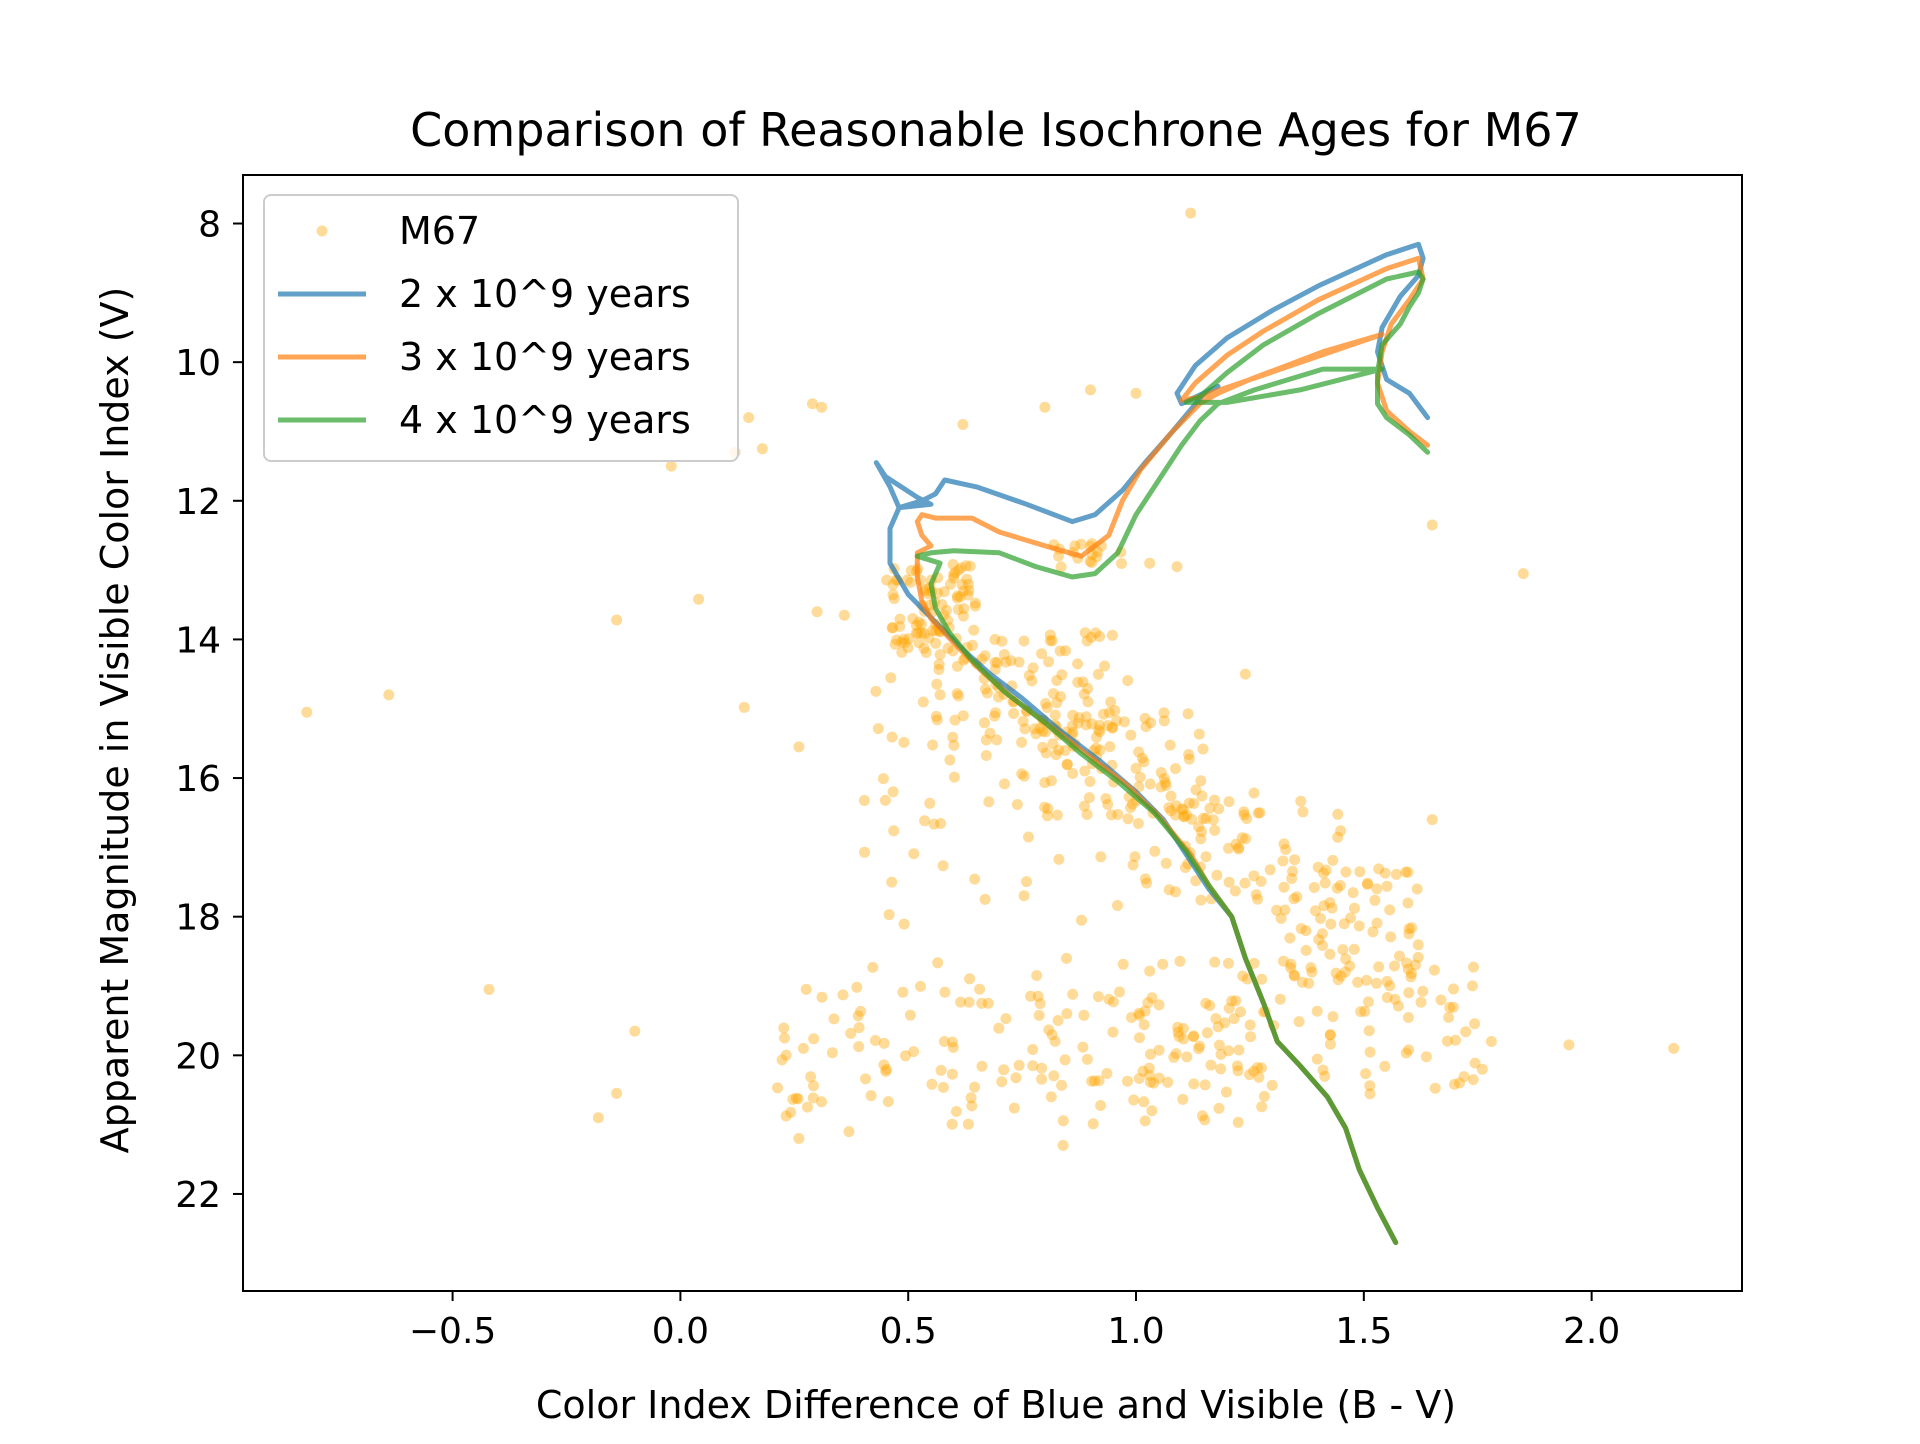 Image resolution: width=1920 pixels, height=1444 pixels. Describe the element at coordinates (908, 1331) in the screenshot. I see `x-tick-label: 0.5` at that location.